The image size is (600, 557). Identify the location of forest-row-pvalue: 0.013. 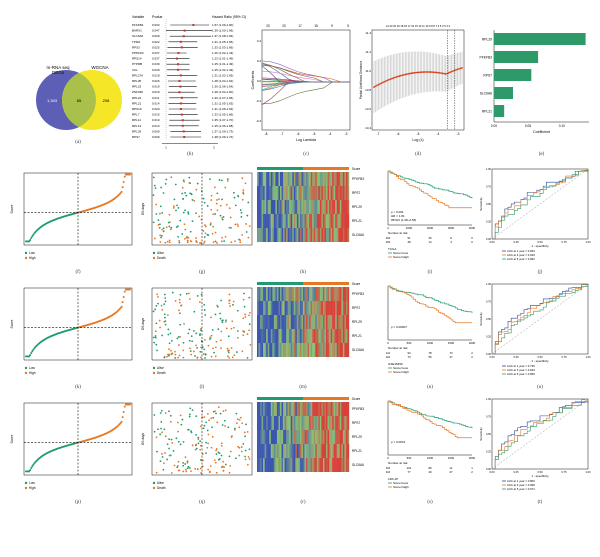
(156, 126).